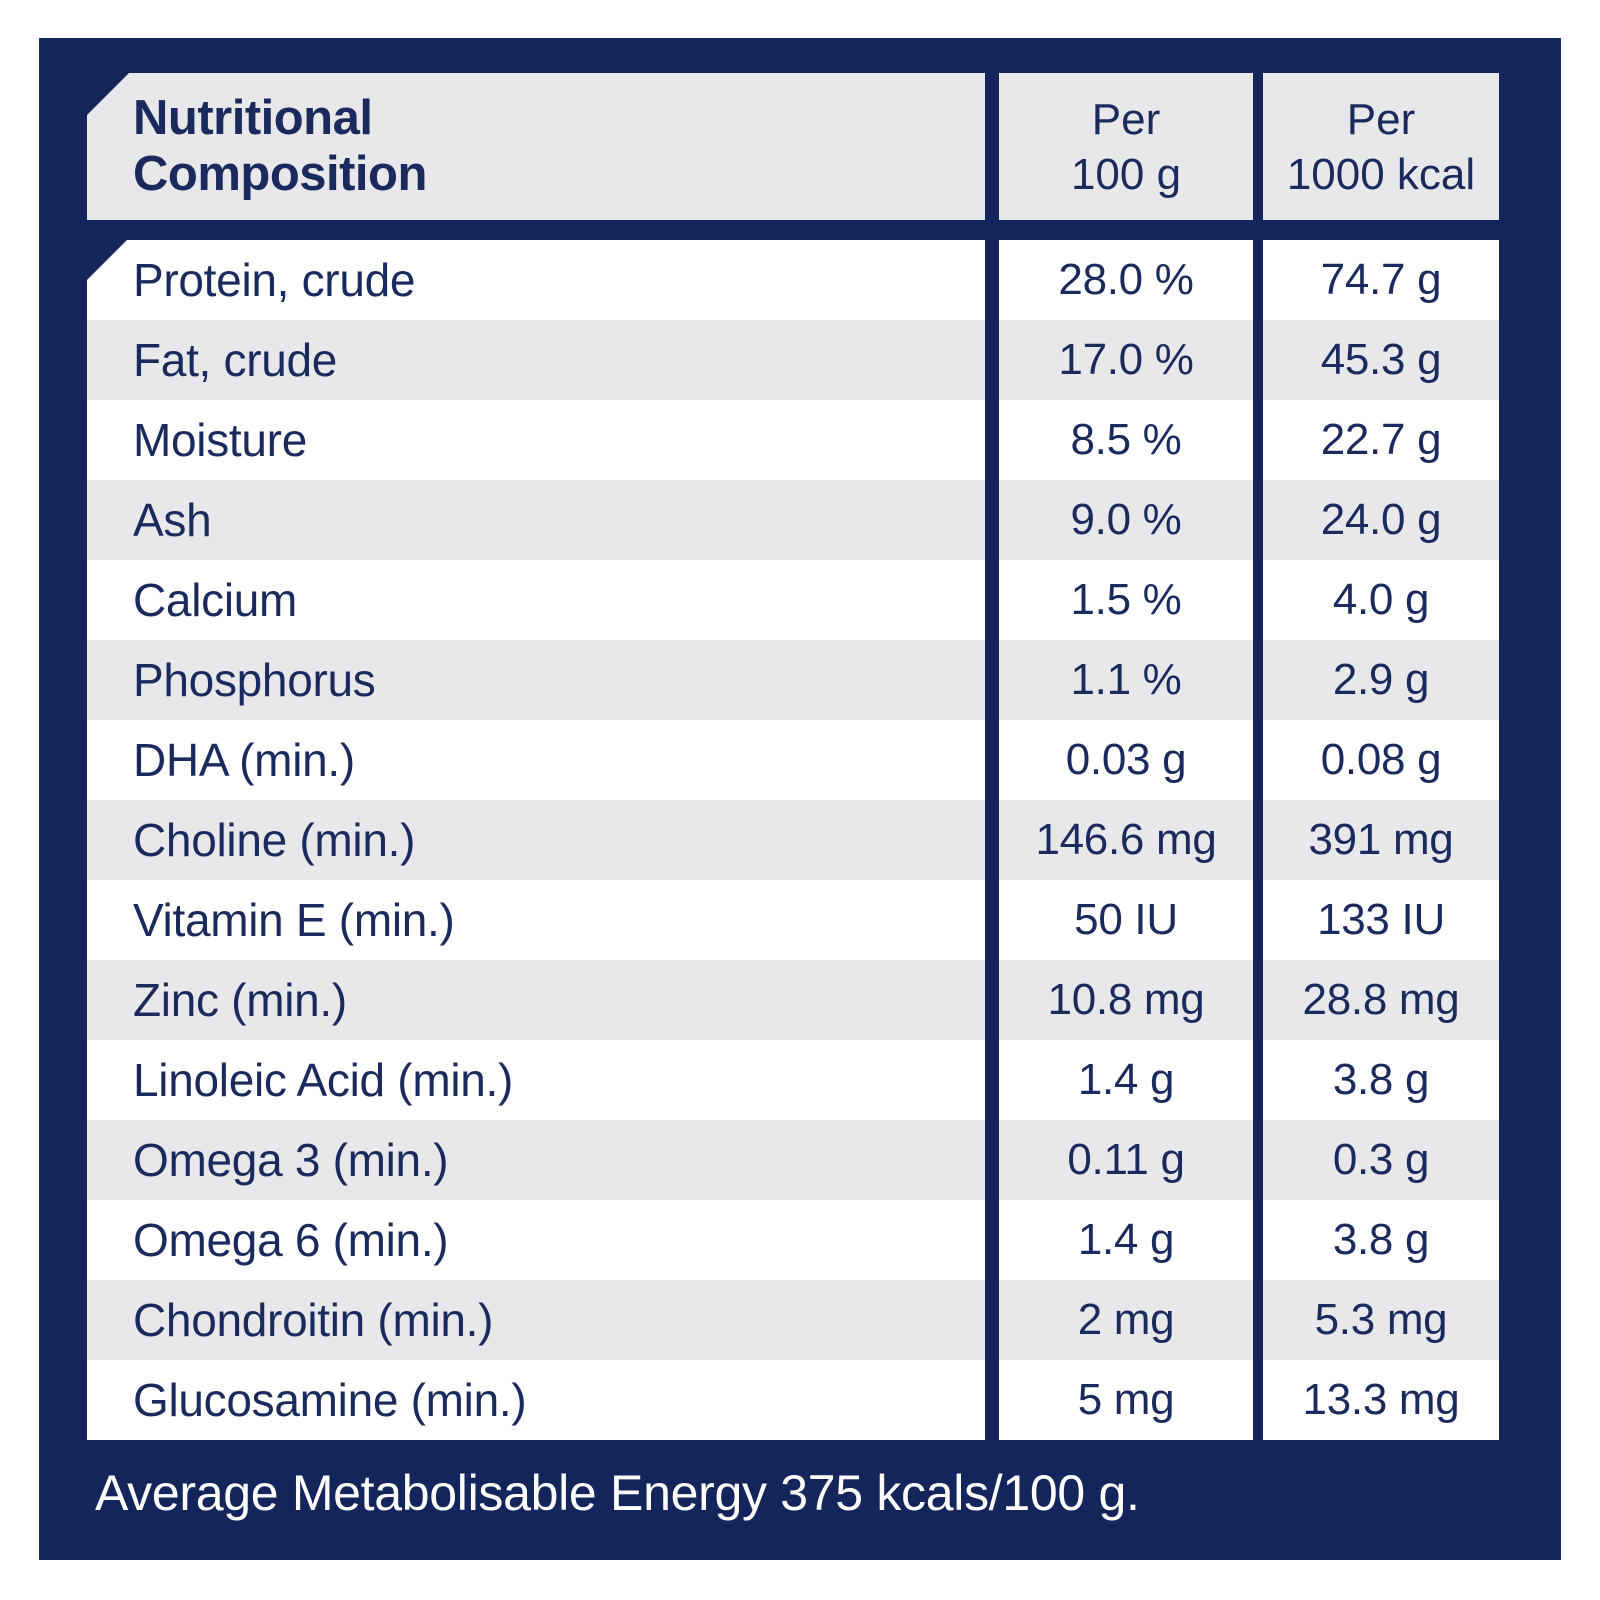 This screenshot has height=1600, width=1600. What do you see at coordinates (1126, 920) in the screenshot?
I see `per-100g-value: 50 IU` at bounding box center [1126, 920].